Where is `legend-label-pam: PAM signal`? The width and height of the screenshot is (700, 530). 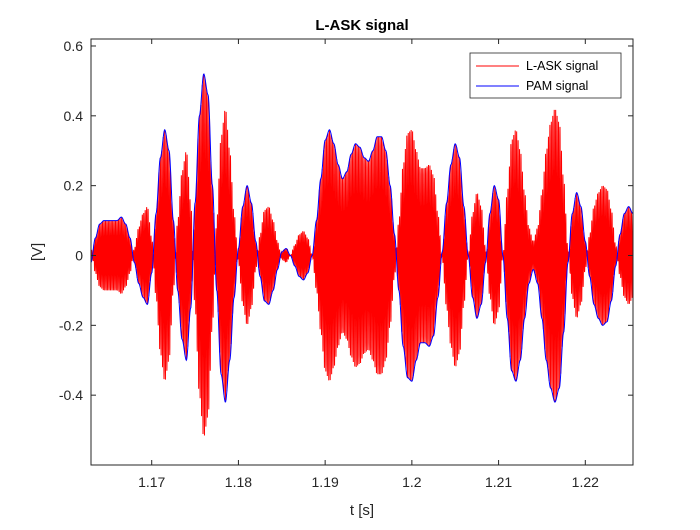 legend-label-pam: PAM signal is located at coordinates (557, 86).